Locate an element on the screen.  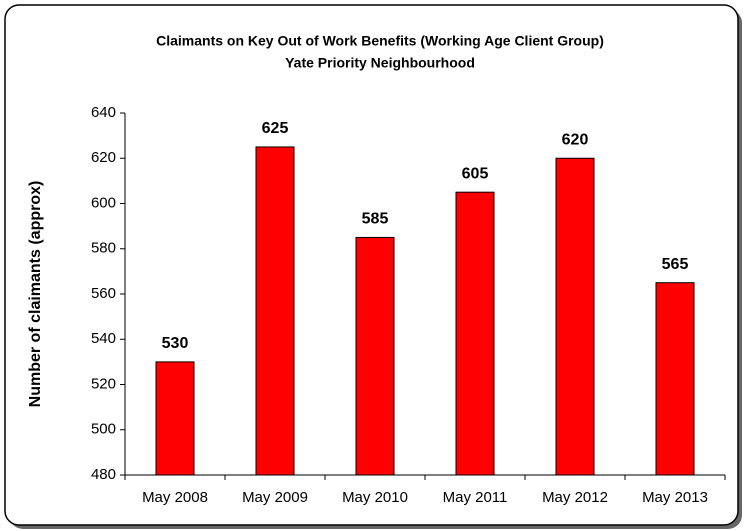
x-tick-label: May 2010 is located at coordinates (375, 497).